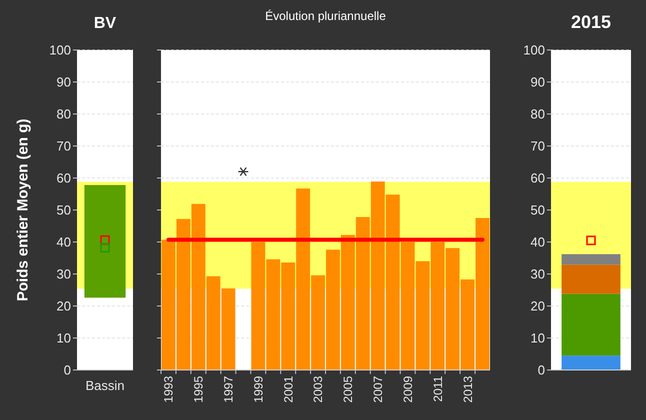  I want to click on x-tick-label: 1997, so click(228, 389).